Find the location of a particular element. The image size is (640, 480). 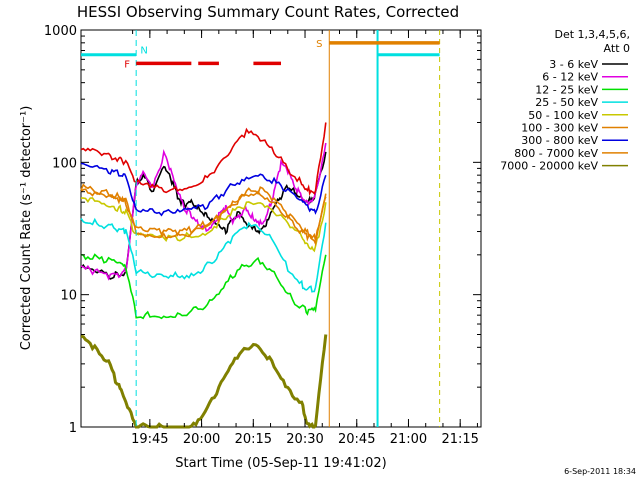

flag-label-n: N is located at coordinates (143, 50).